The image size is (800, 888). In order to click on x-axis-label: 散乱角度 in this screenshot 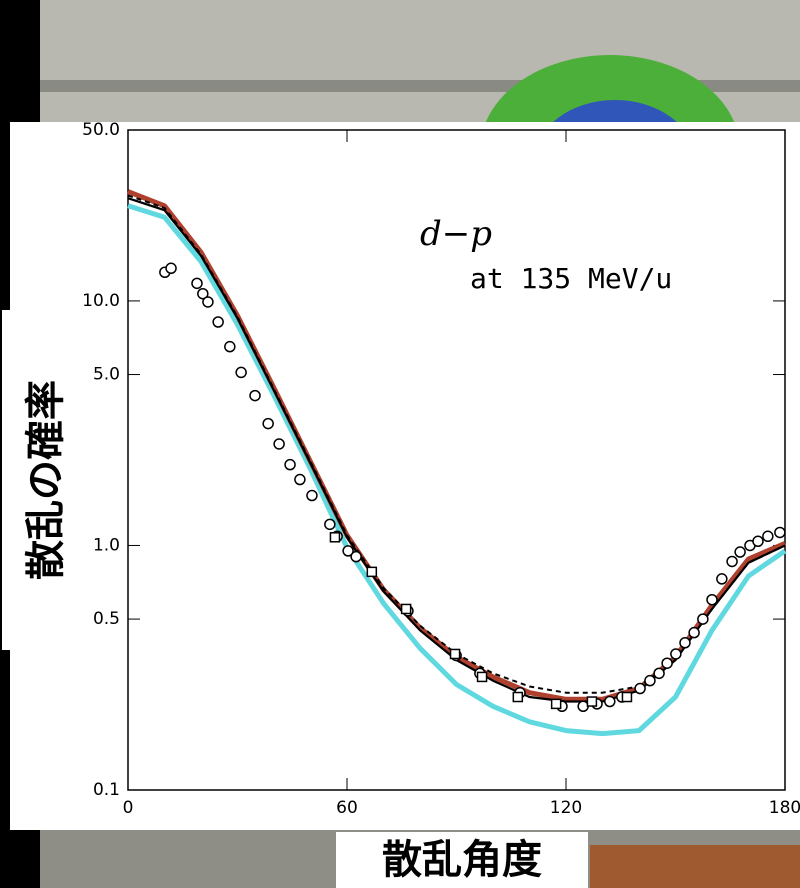, I will do `click(462, 860)`.